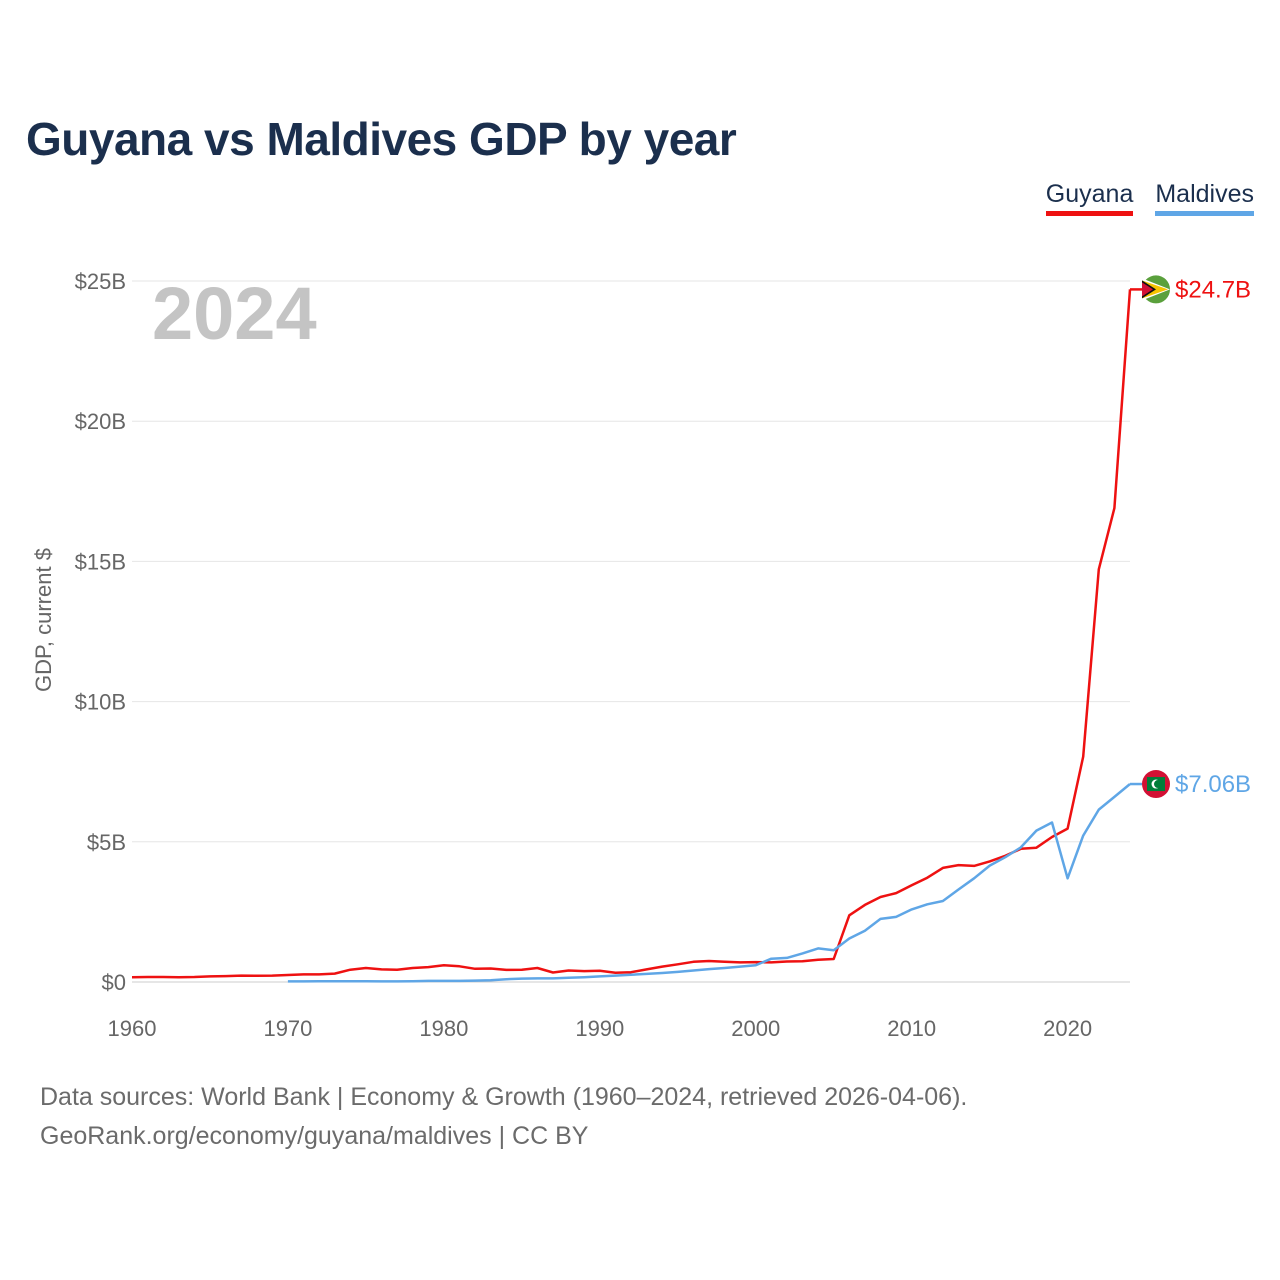 Image resolution: width=1280 pixels, height=1280 pixels. What do you see at coordinates (100, 281) in the screenshot?
I see `y-tick-label: $25B` at bounding box center [100, 281].